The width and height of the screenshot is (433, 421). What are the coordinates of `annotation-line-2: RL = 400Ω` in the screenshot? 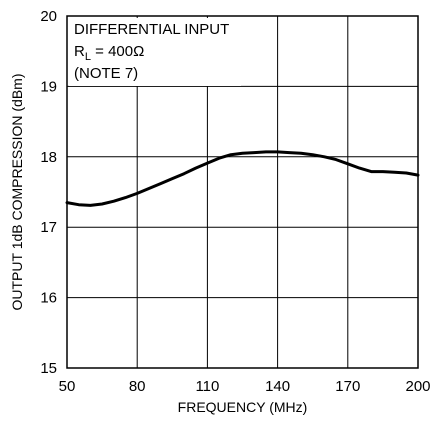 It's located at (109, 53).